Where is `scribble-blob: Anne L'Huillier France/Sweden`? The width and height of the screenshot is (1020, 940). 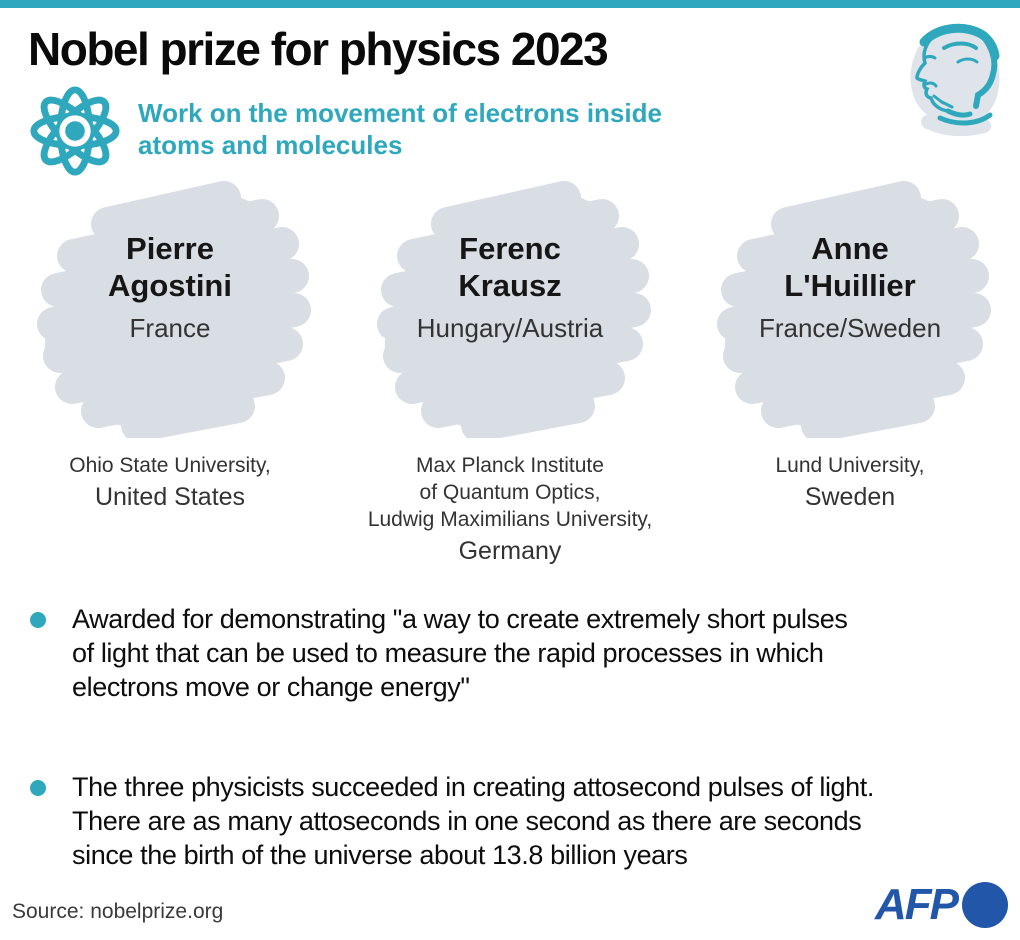 scribble-blob: Anne L'Huillier France/Sweden is located at coordinates (850, 309).